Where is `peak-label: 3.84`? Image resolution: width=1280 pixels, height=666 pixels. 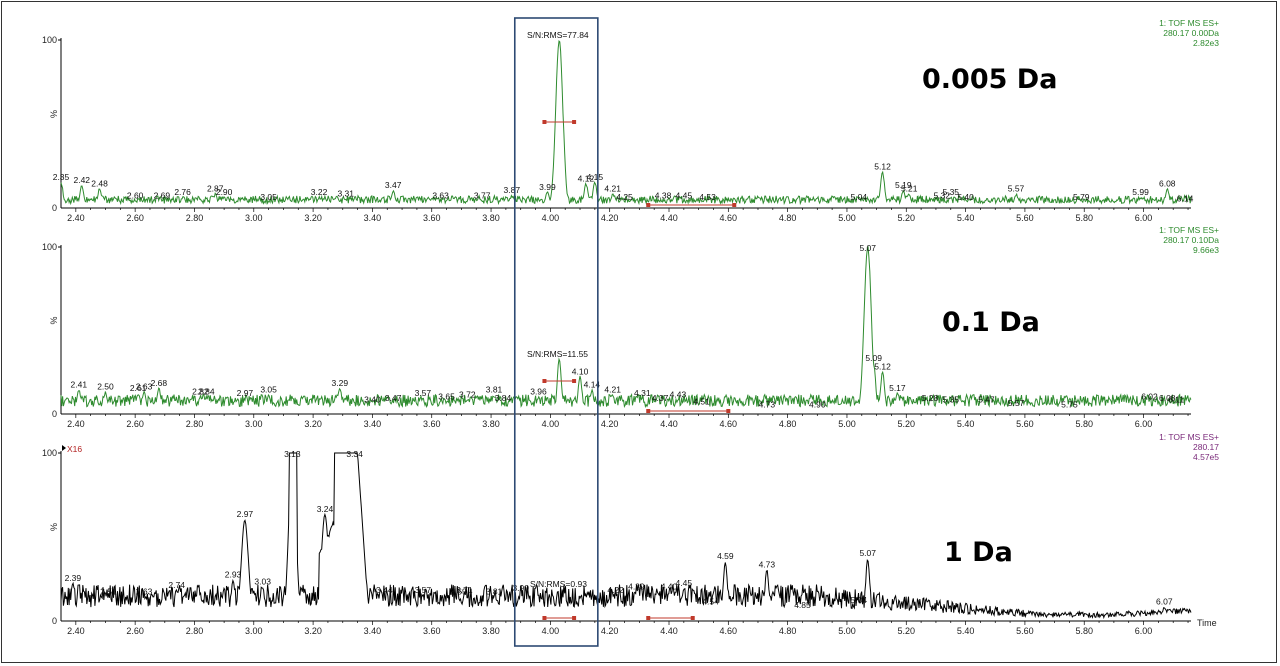 peak-label: 3.84 is located at coordinates (503, 398).